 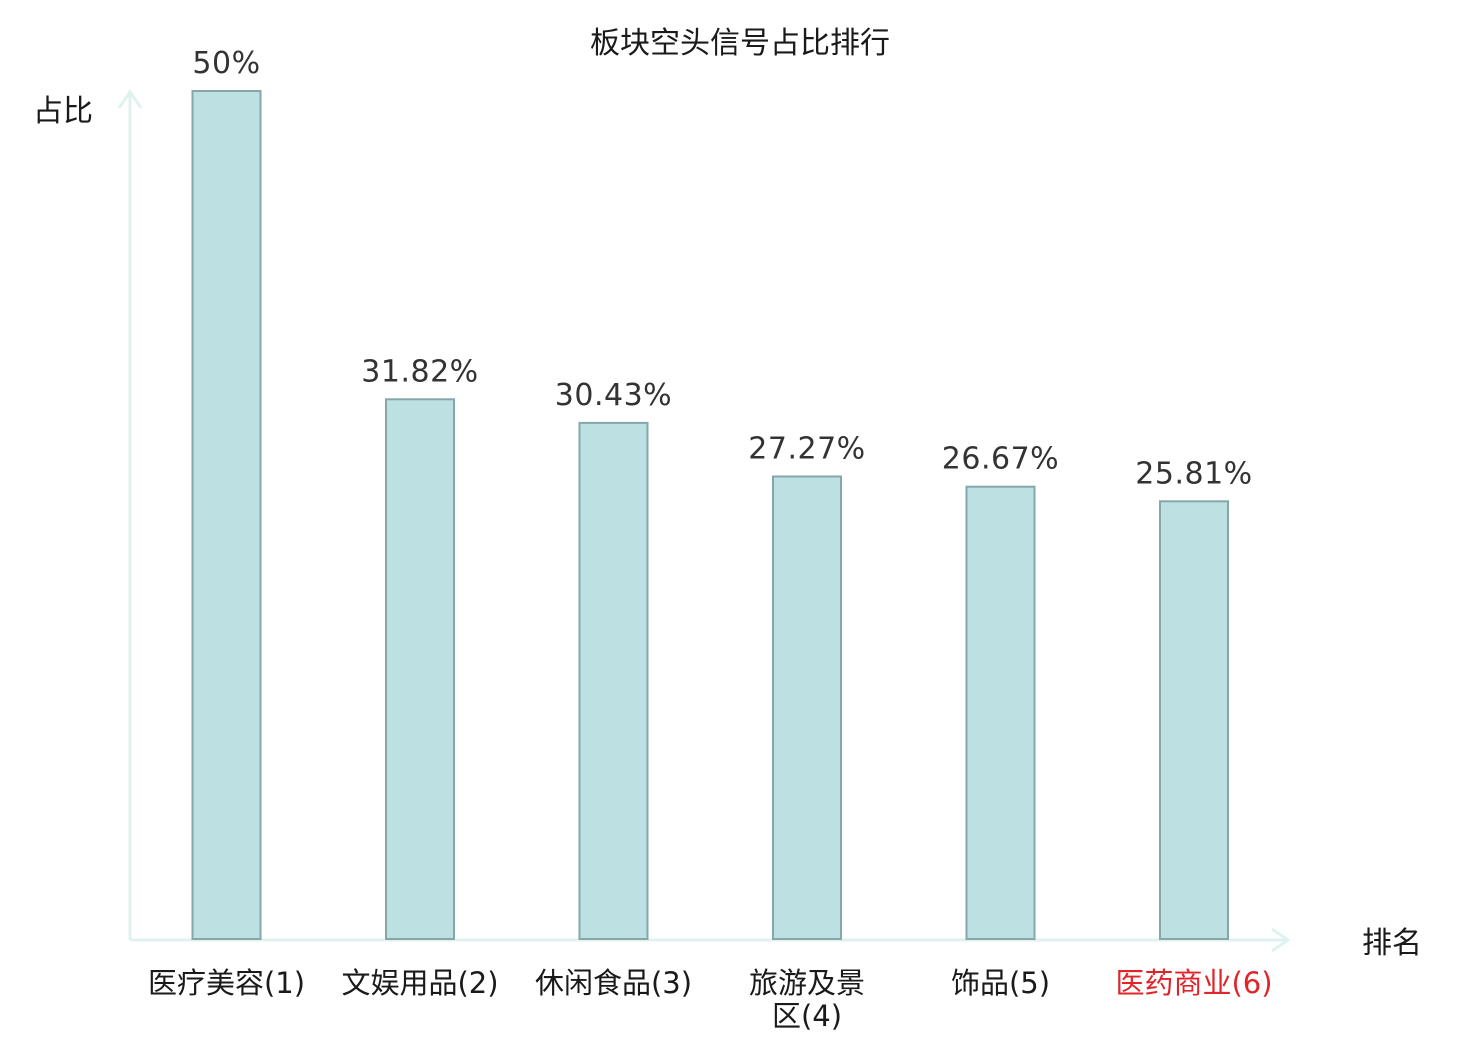 What do you see at coordinates (1281, 940) in the screenshot?
I see `x-axis-arrow` at bounding box center [1281, 940].